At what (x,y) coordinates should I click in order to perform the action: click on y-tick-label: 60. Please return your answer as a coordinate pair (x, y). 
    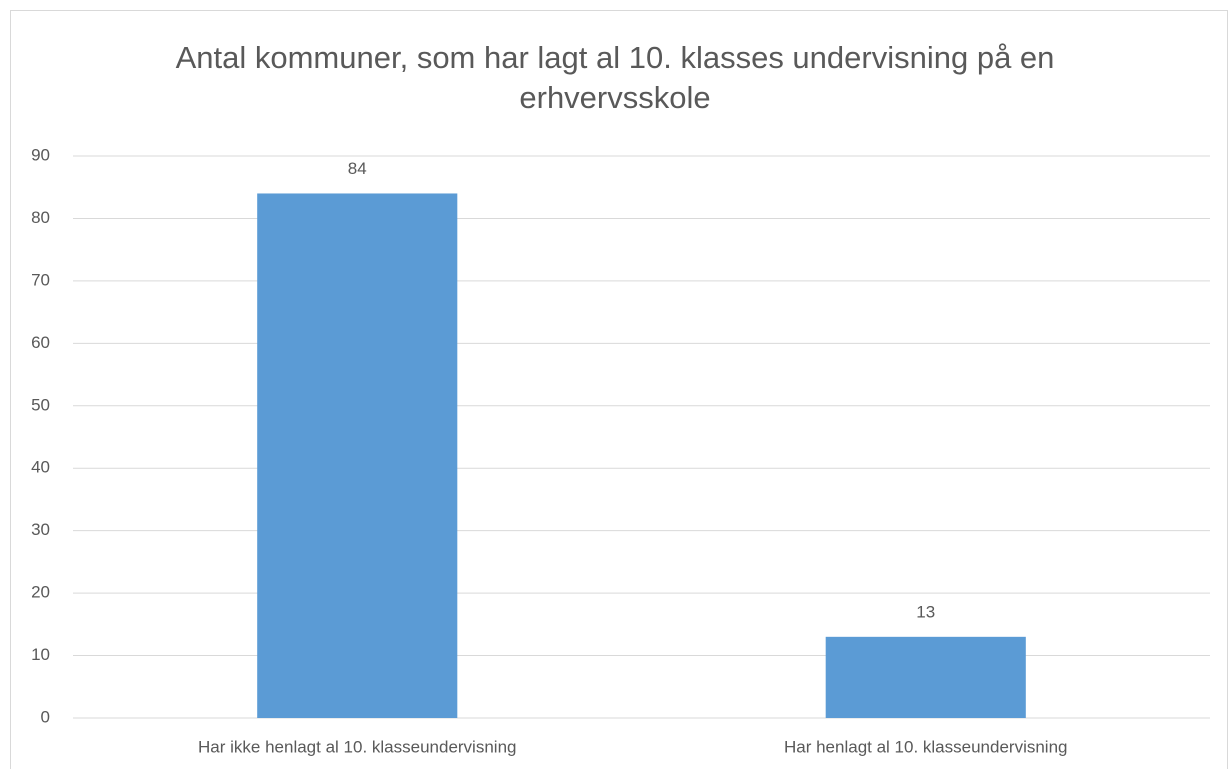
    Looking at the image, I should click on (40, 342).